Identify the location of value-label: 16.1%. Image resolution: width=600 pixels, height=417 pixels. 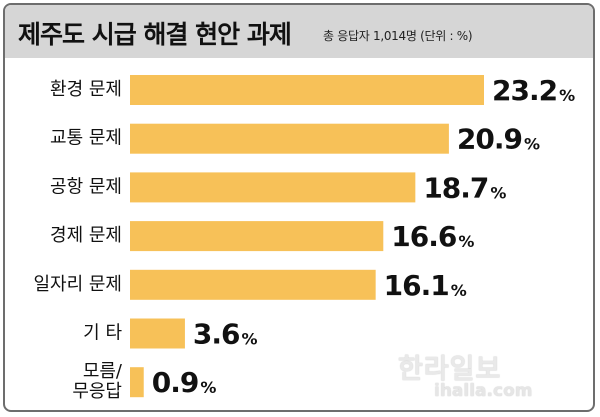
(425, 285).